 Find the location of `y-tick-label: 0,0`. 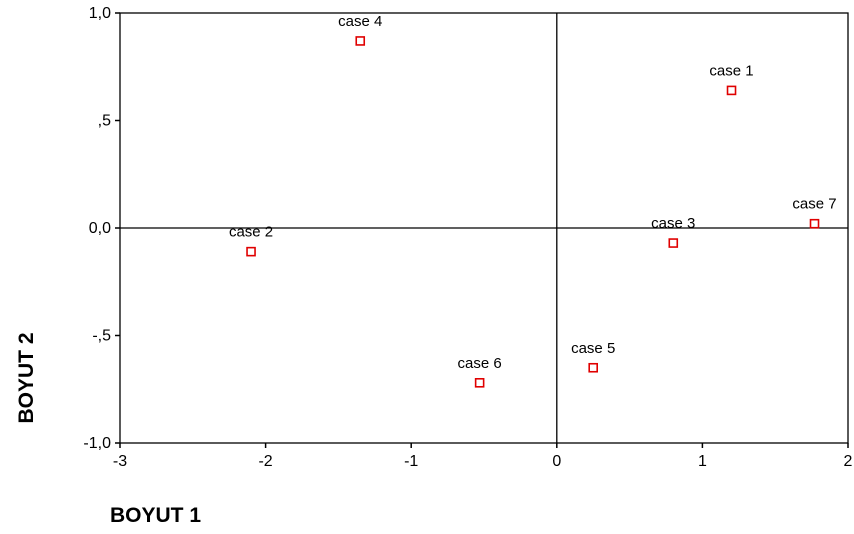

y-tick-label: 0,0 is located at coordinates (100, 228).